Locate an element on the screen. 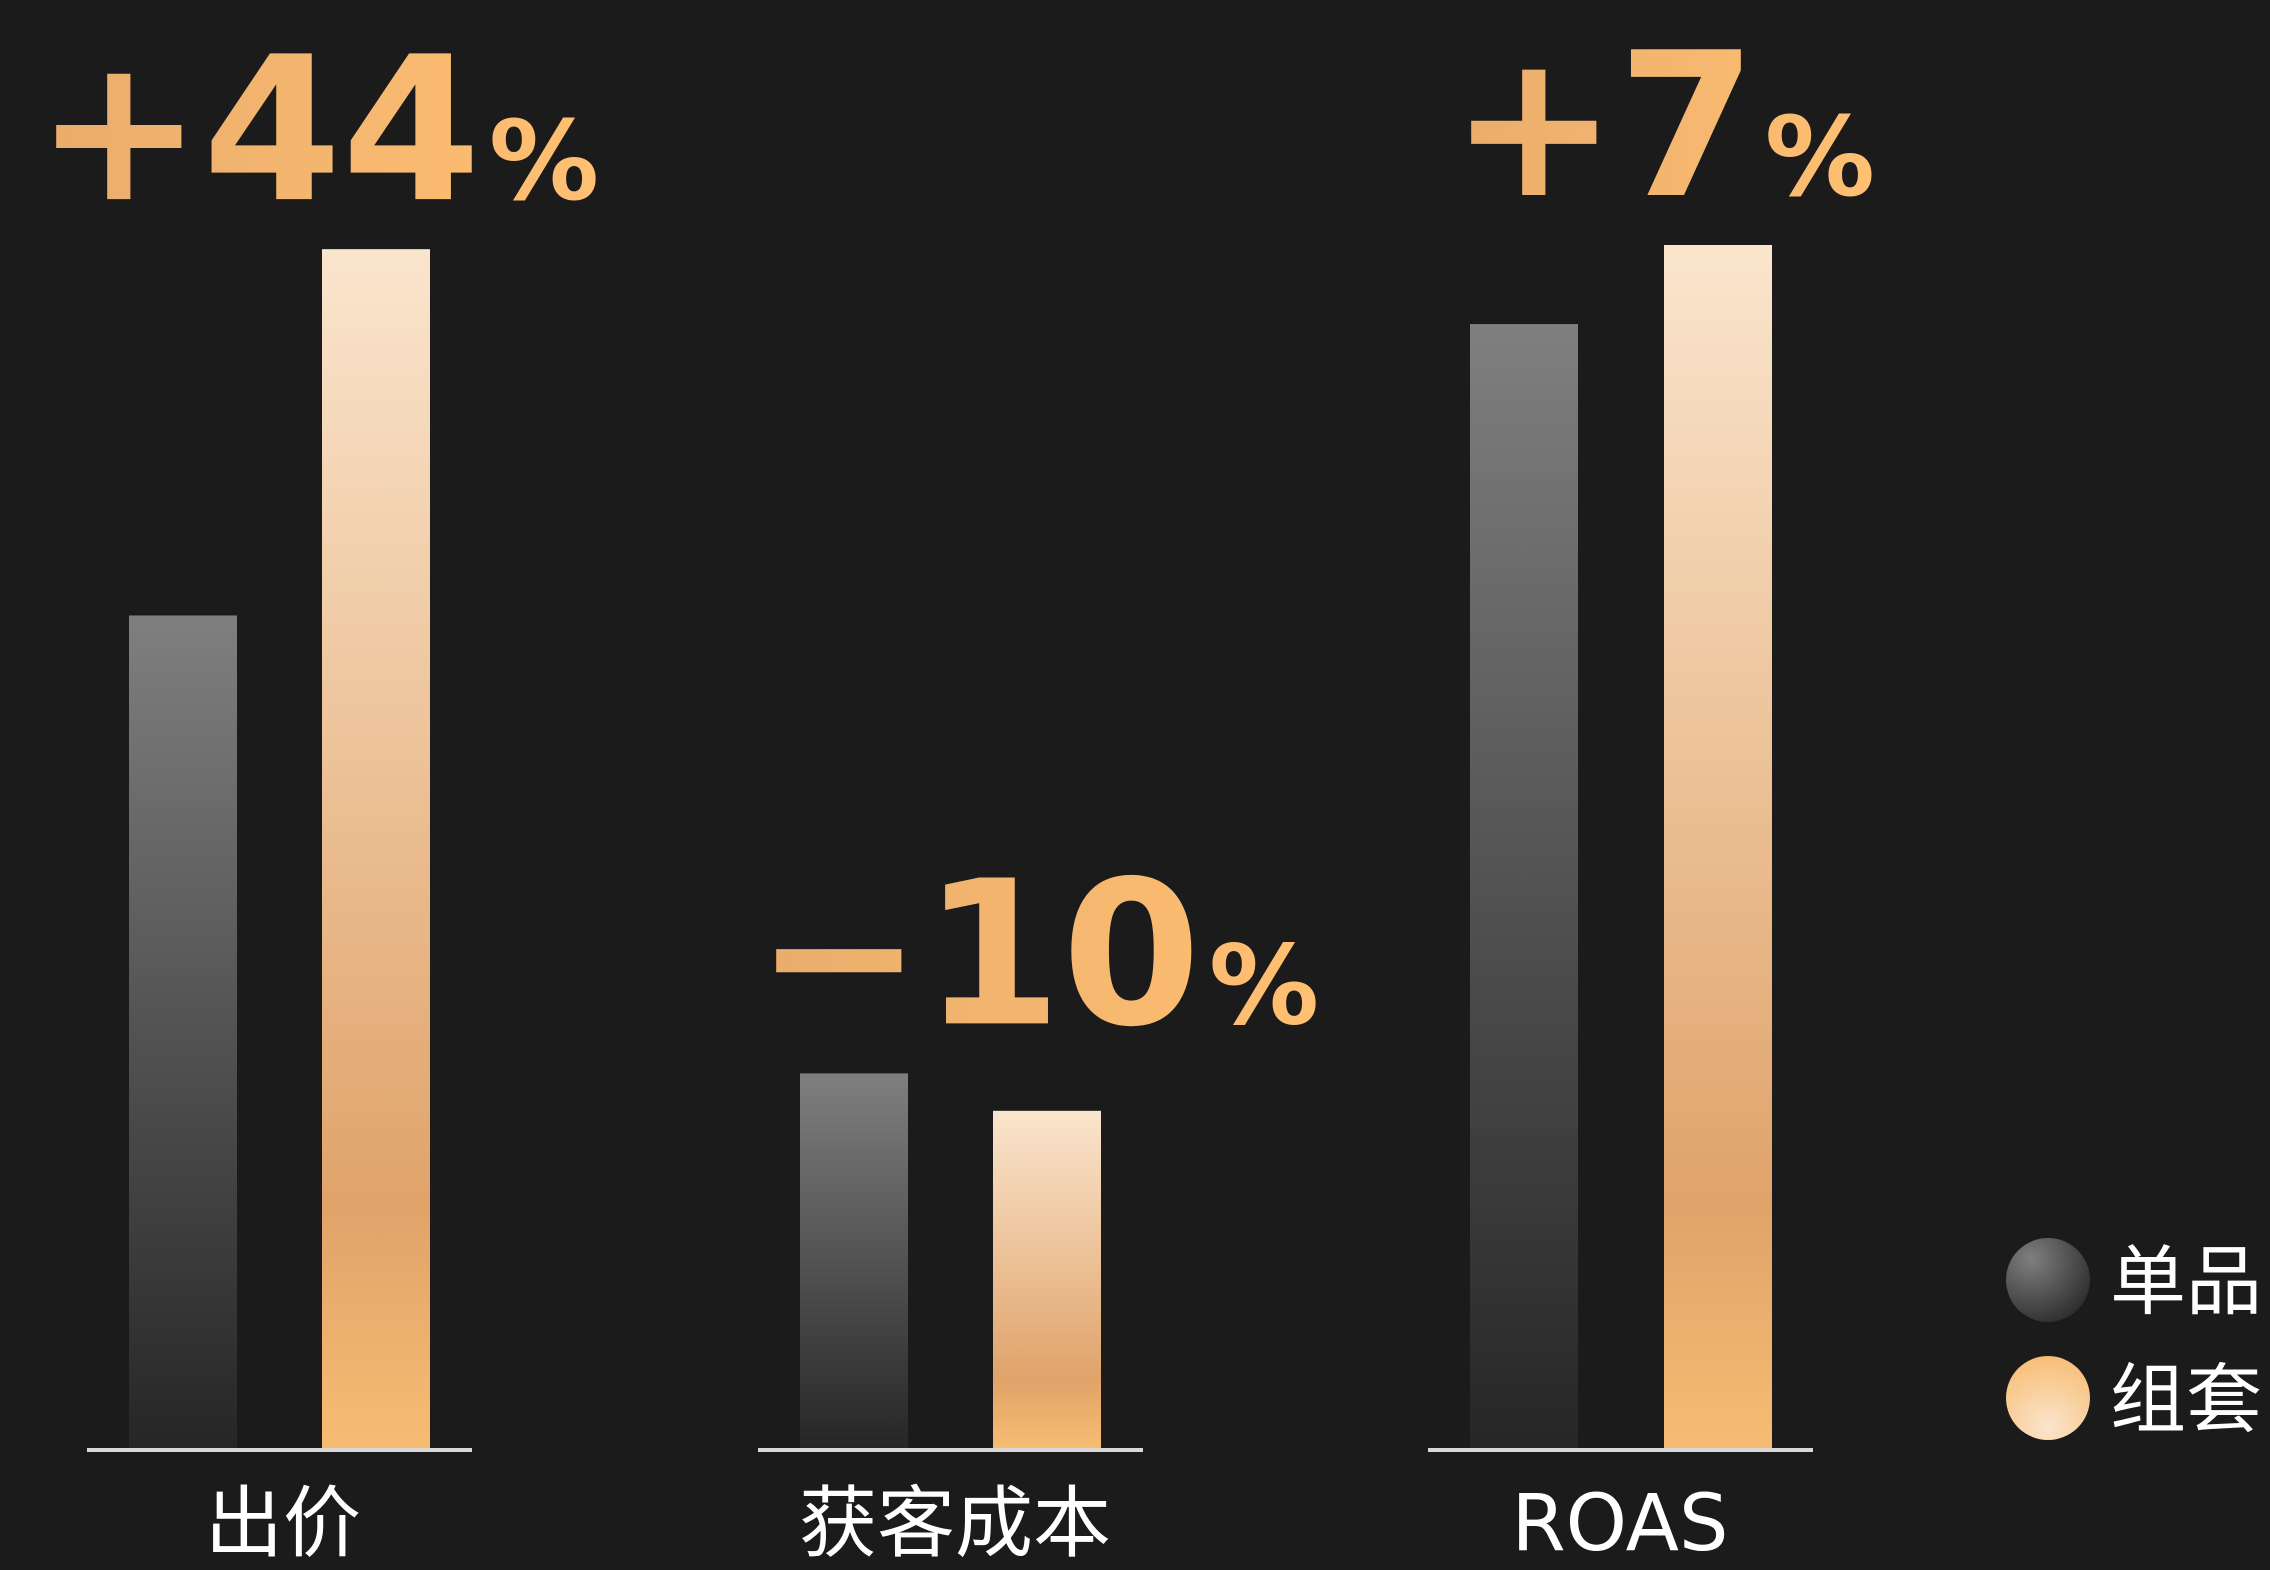 Image resolution: width=2270 pixels, height=1570 pixels. legend-label: 单品 is located at coordinates (2186, 1281).